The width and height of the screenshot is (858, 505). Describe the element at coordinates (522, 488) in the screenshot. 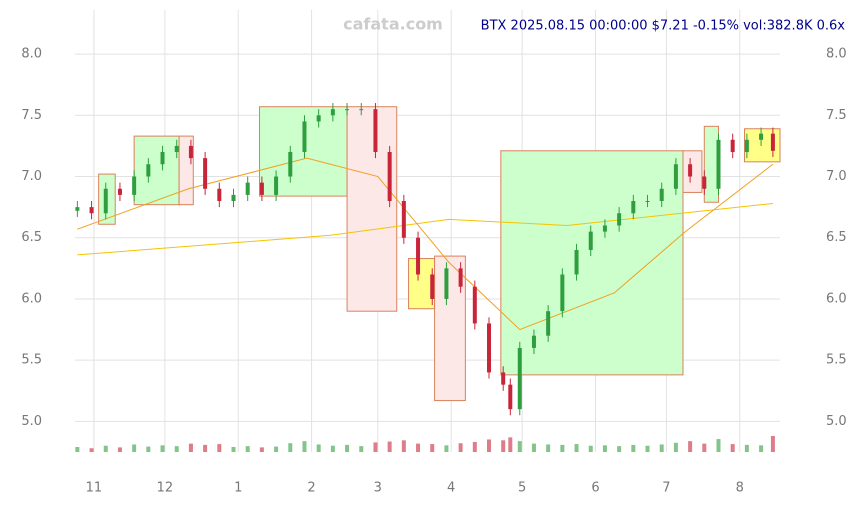

I see `x-tick-label: 5` at that location.